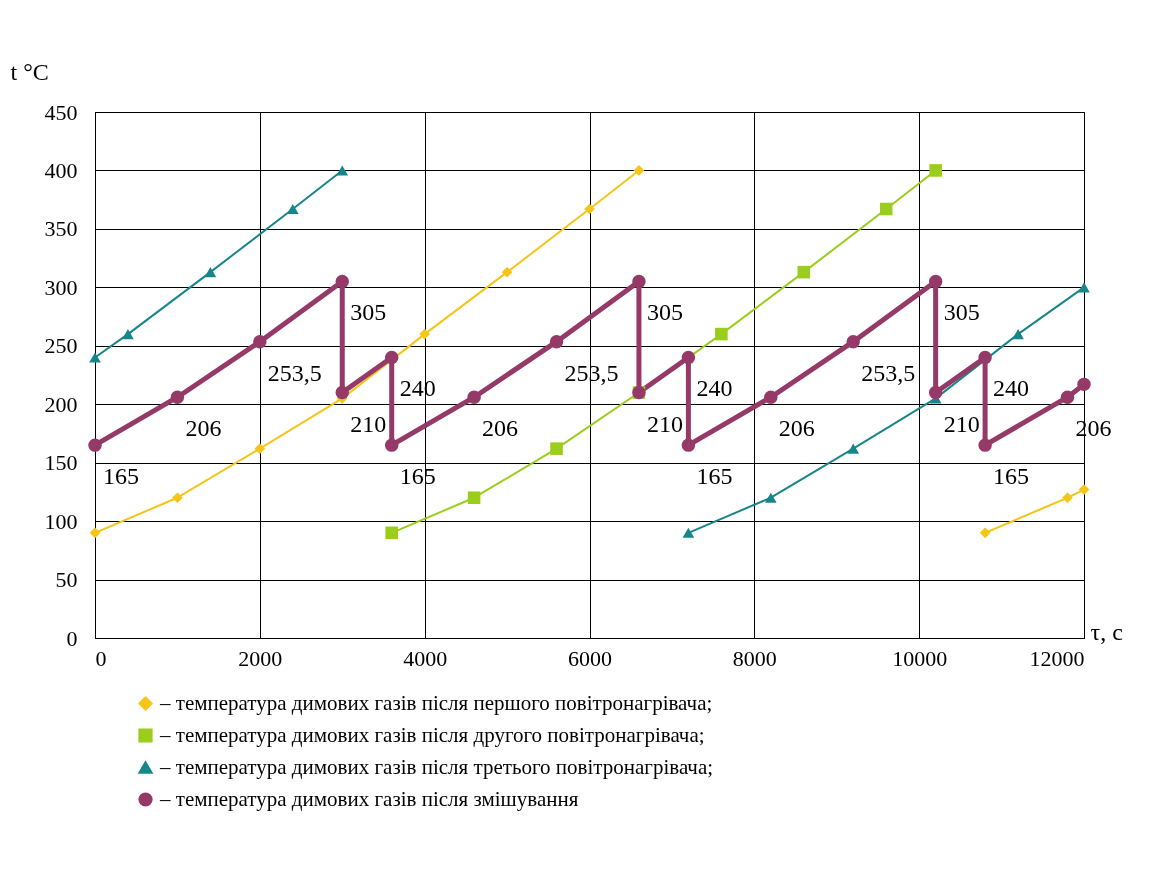 The width and height of the screenshot is (1161, 882). Describe the element at coordinates (425, 658) in the screenshot. I see `x-tick-label: 4000` at that location.